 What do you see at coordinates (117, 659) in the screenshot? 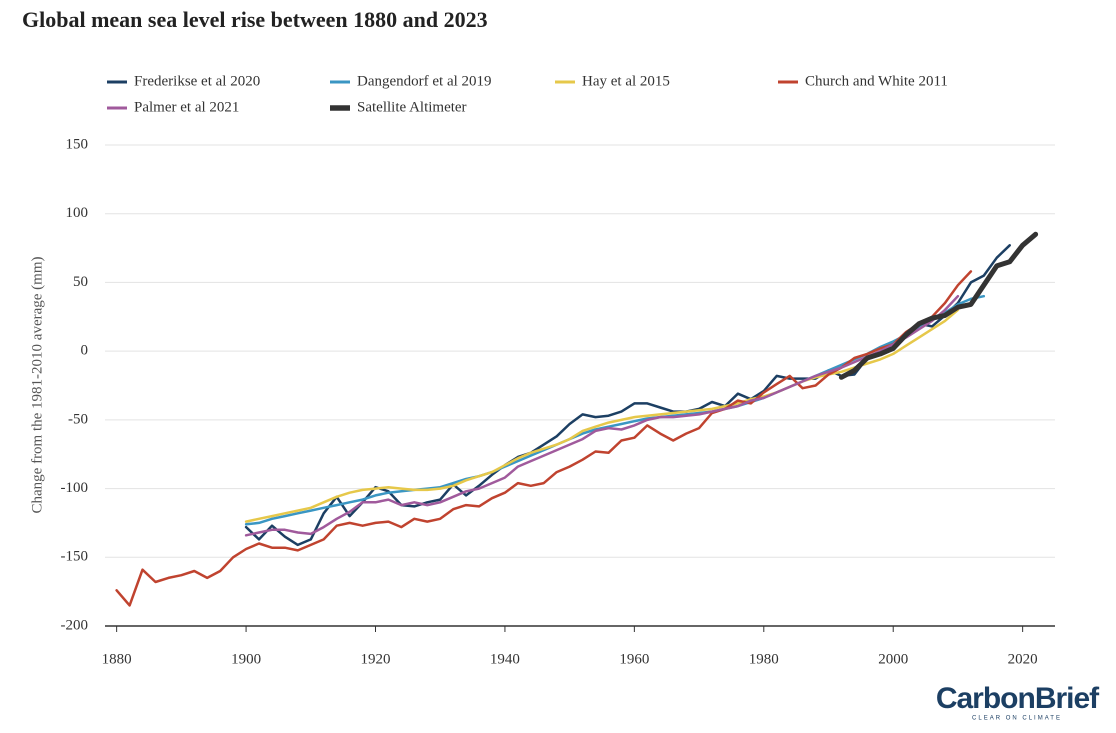
I see `x-tick-label: 1880` at bounding box center [117, 659].